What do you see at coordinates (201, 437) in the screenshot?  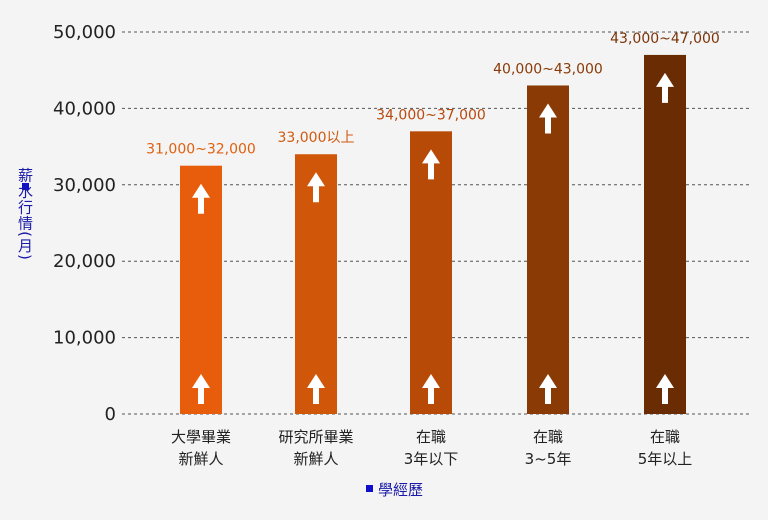 I see `x-category-label: 大學畢業` at bounding box center [201, 437].